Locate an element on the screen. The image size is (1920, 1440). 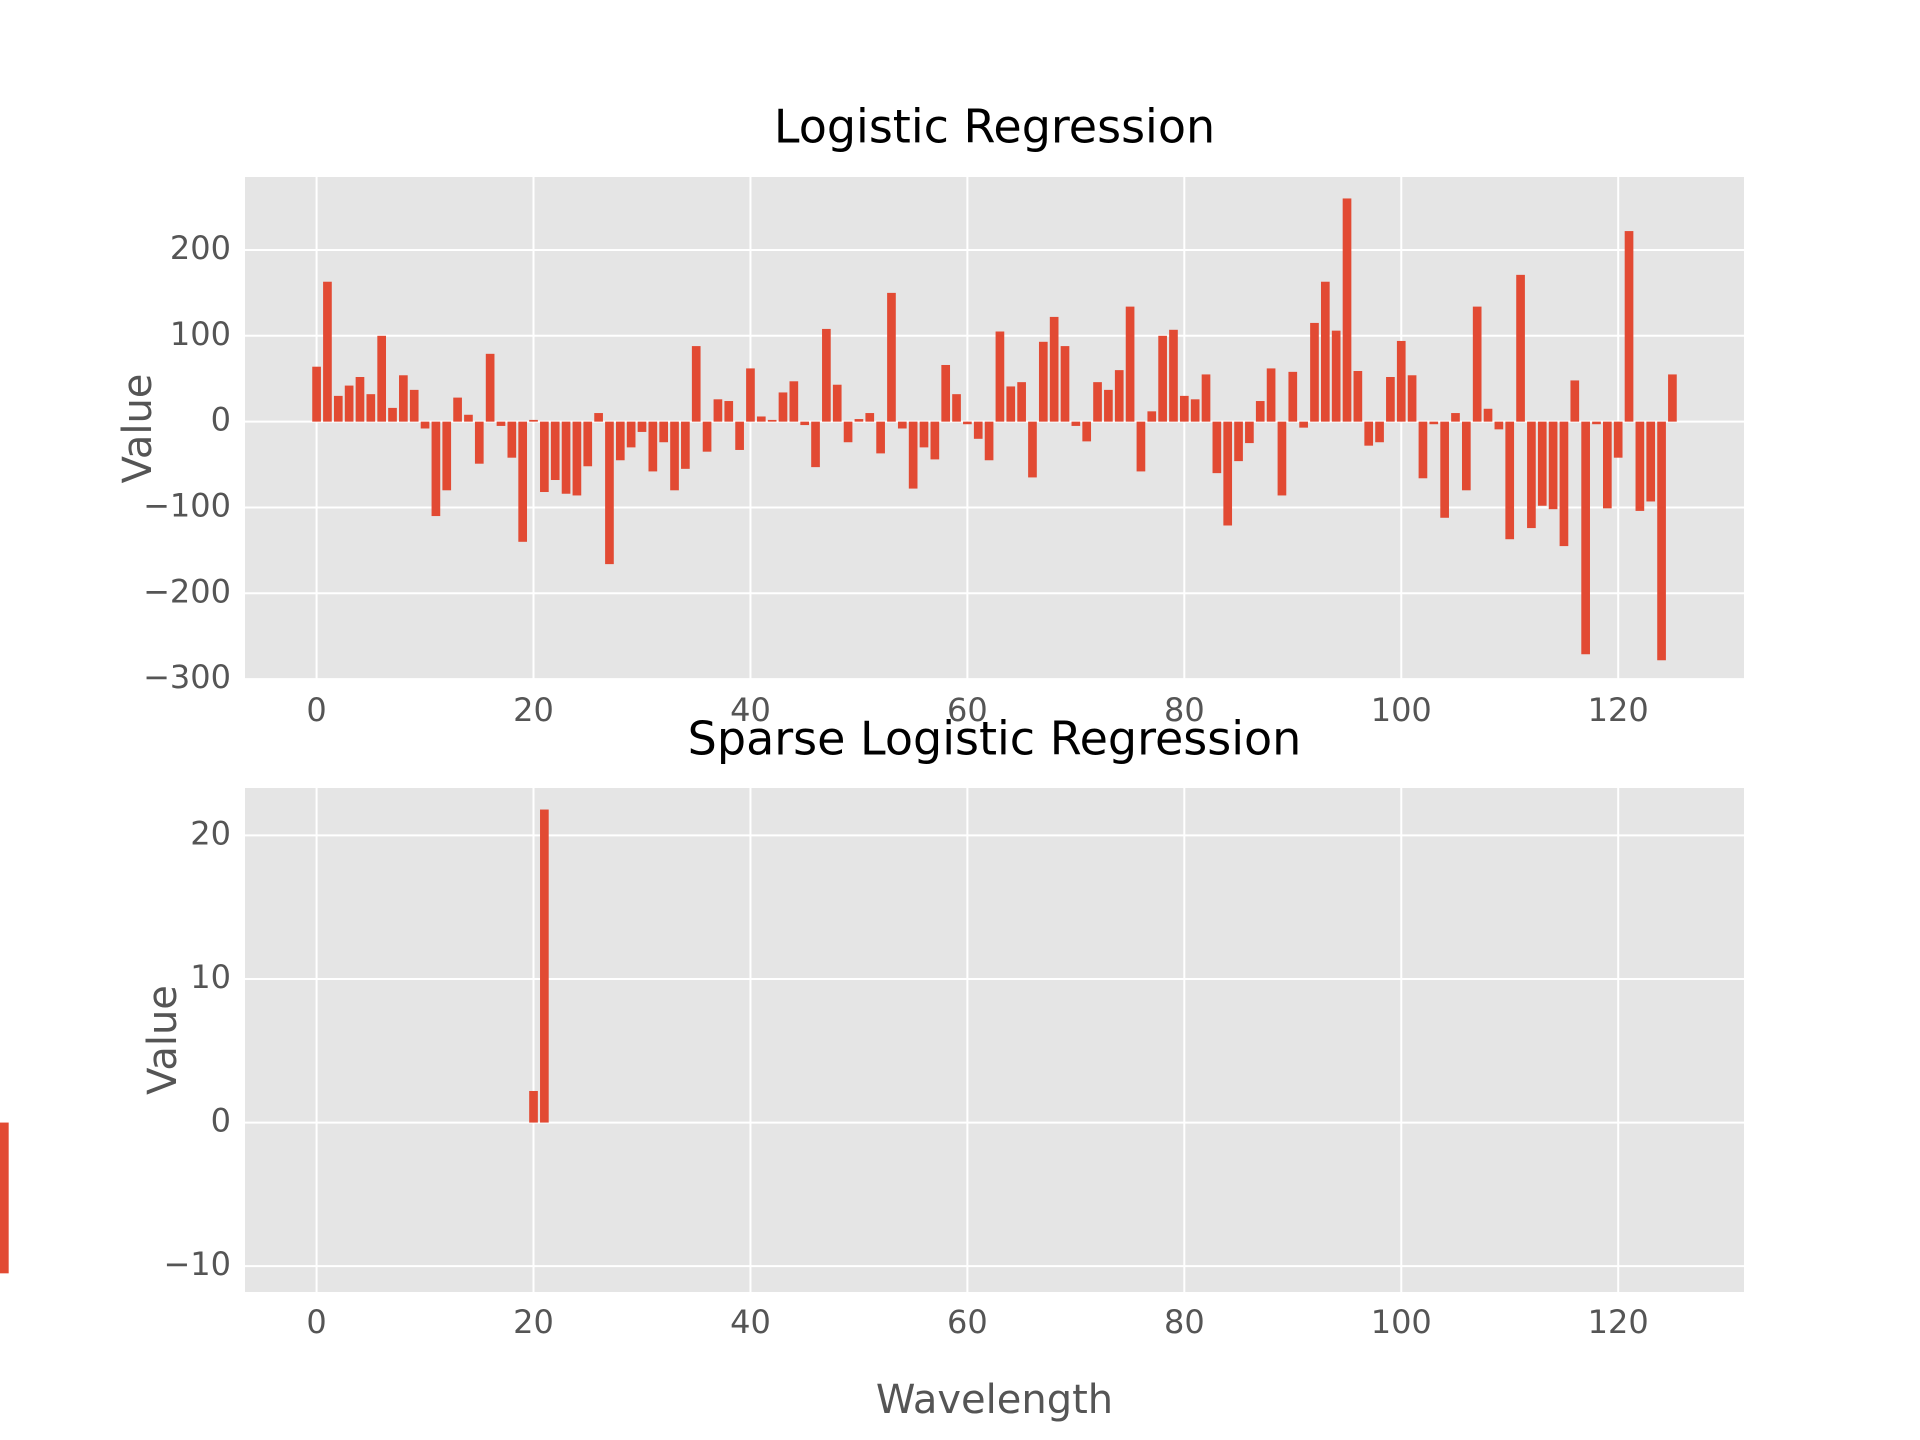
y-tick-label: −100 is located at coordinates (187, 505).